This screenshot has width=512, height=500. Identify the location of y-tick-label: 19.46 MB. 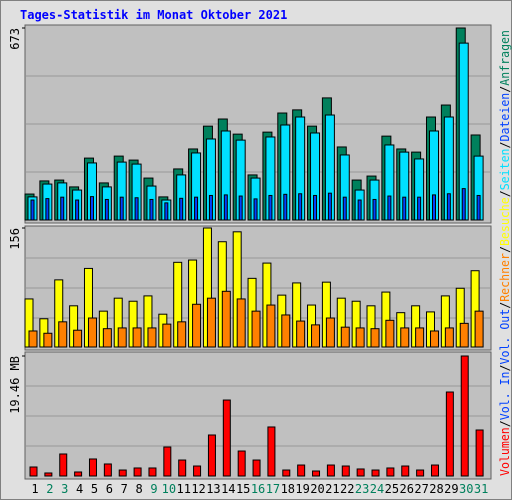
(15, 385).